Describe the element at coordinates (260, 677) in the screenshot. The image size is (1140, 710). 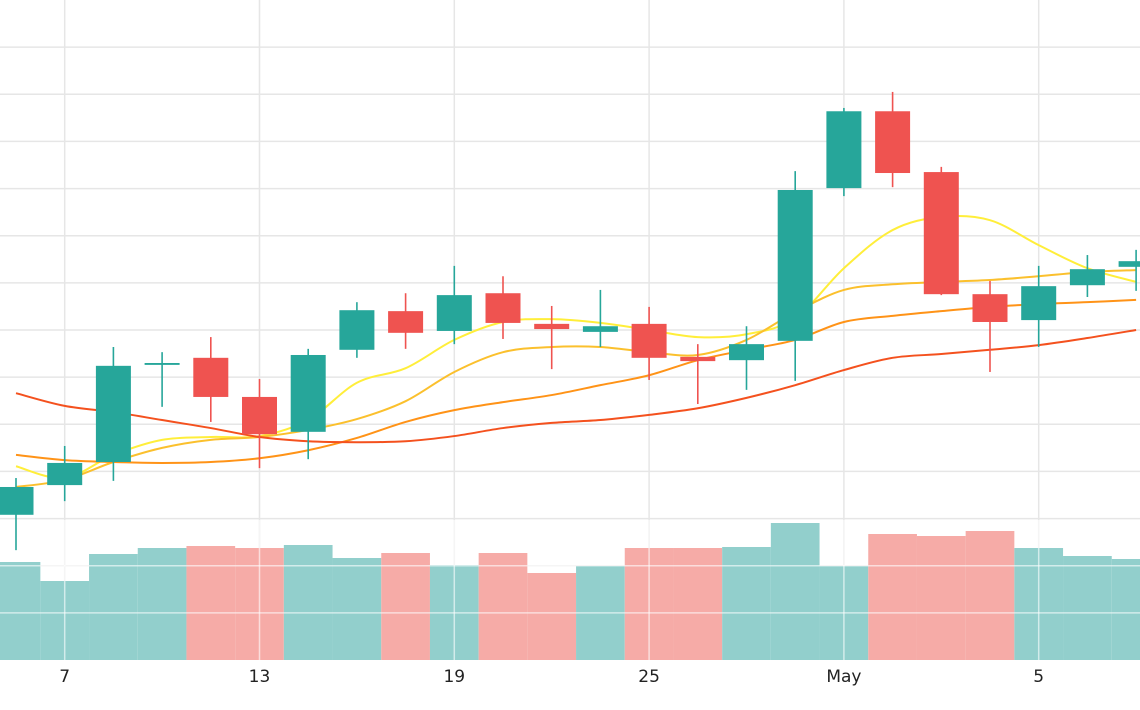
I see `x-tick-label: 13` at that location.